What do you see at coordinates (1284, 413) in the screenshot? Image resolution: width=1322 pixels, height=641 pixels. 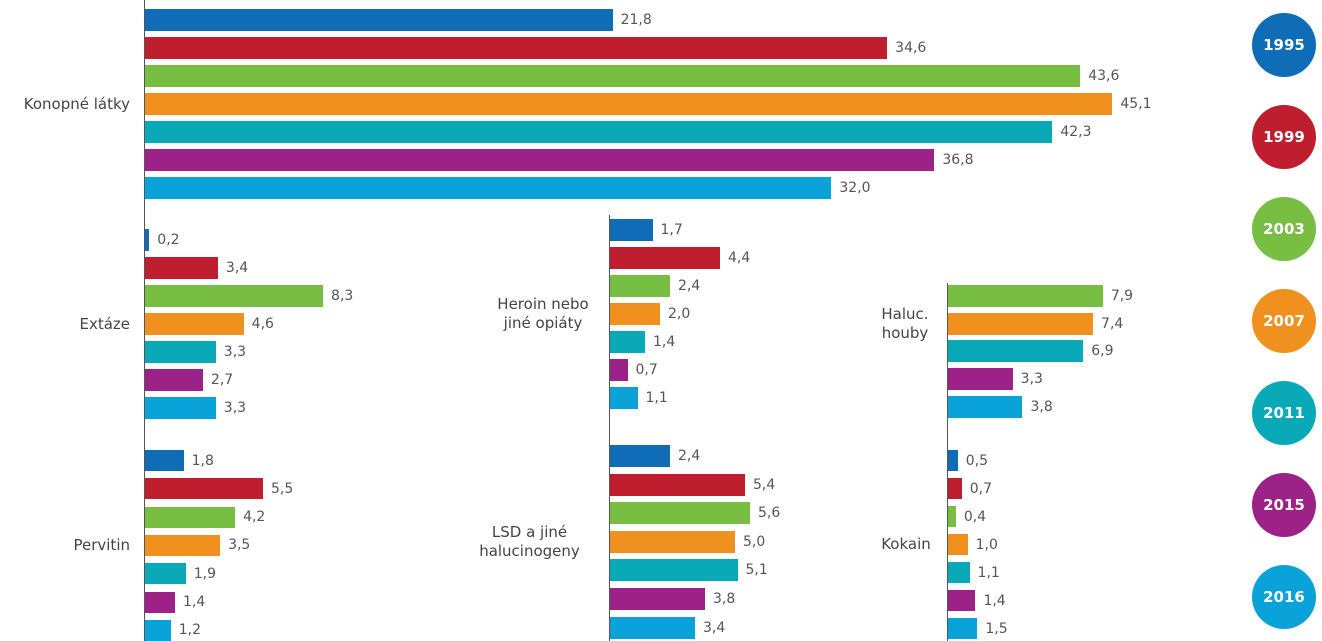 I see `legend-item: 2011` at bounding box center [1284, 413].